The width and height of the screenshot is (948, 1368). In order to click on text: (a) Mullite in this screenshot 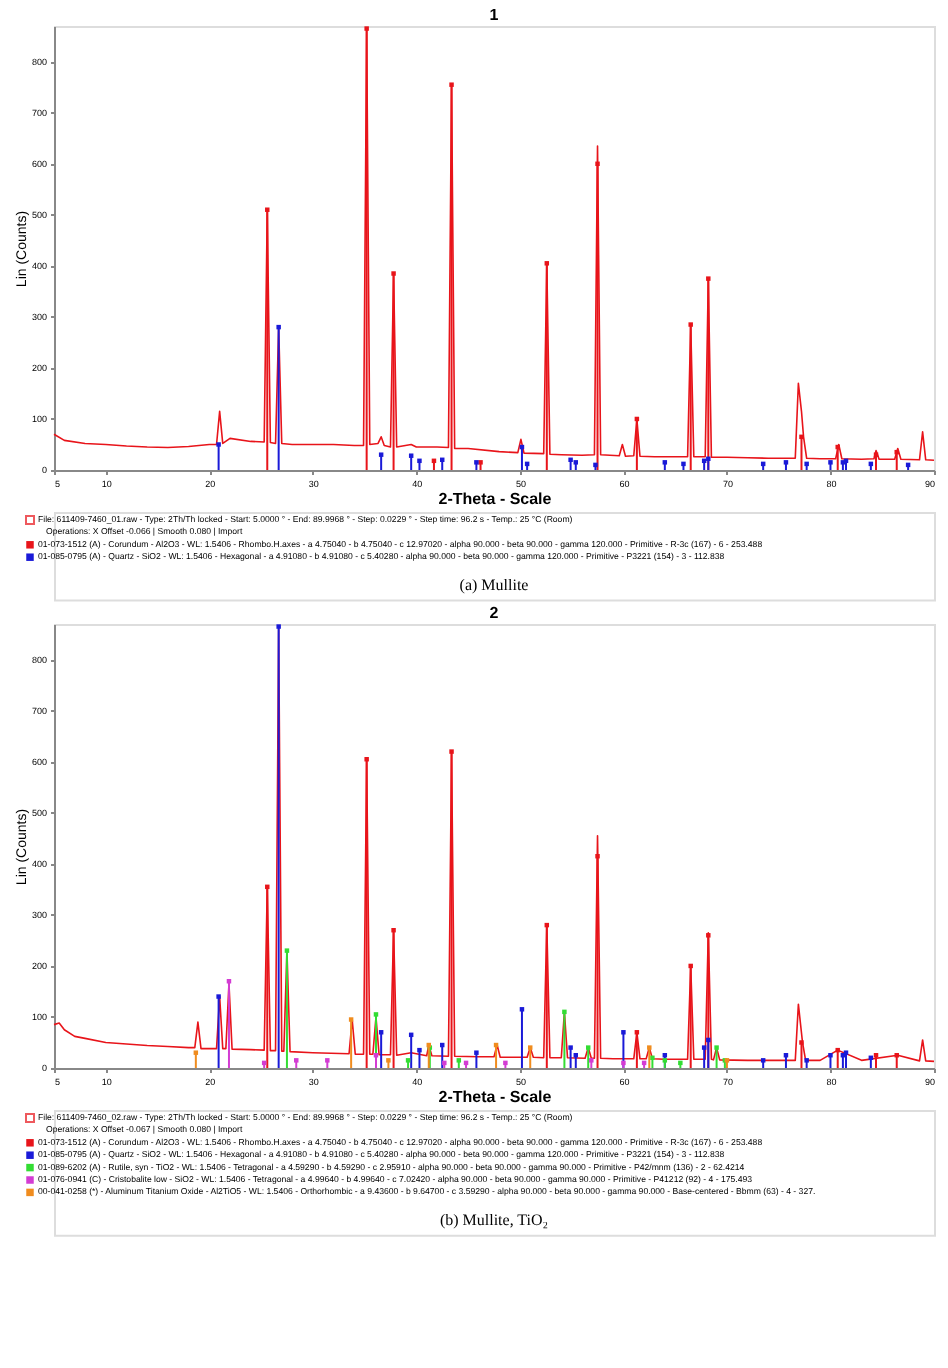, I will do `click(494, 584)`.